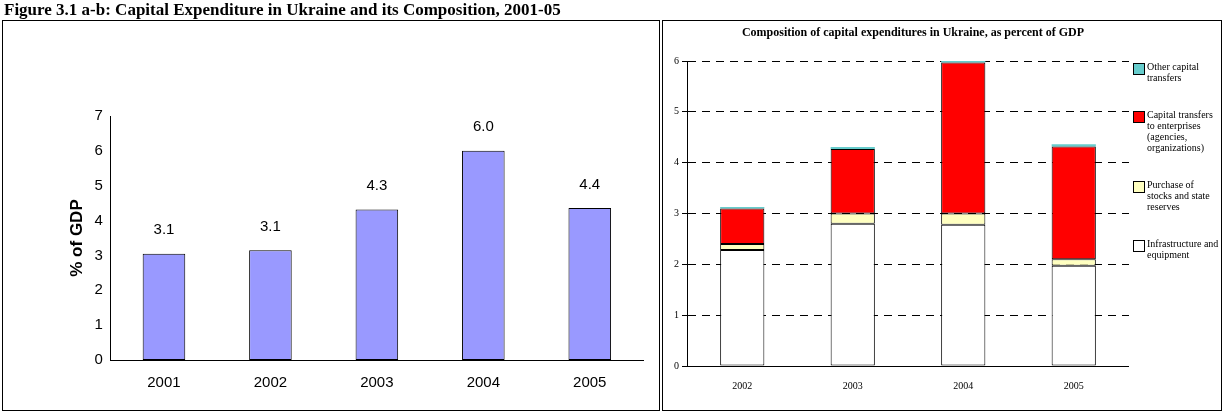 This screenshot has height=413, width=1222. I want to click on data-label: 4.4, so click(590, 183).